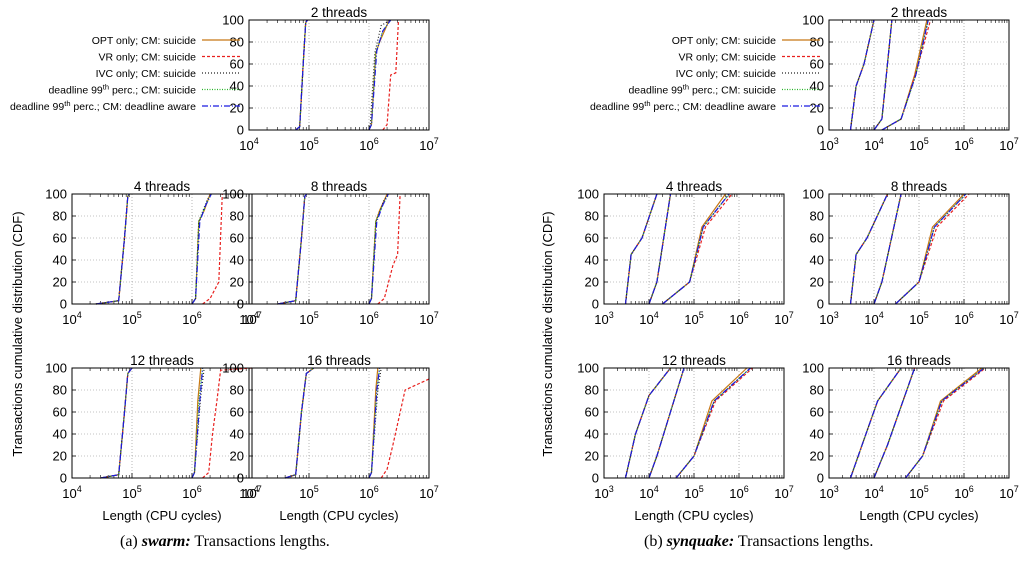  Describe the element at coordinates (330, 253) in the screenshot. I see `chart-panel-a-2: 8 threads 0 20 40 60 80 100 104 105 106 107` at that location.